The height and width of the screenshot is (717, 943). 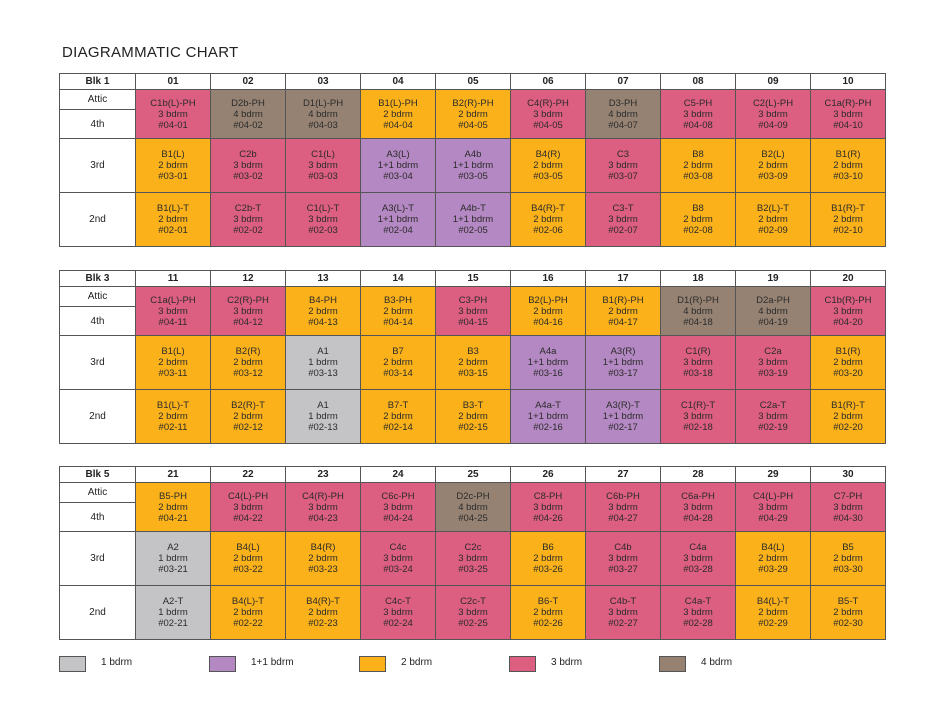 What do you see at coordinates (173, 474) in the screenshot?
I see `column-header: 21` at bounding box center [173, 474].